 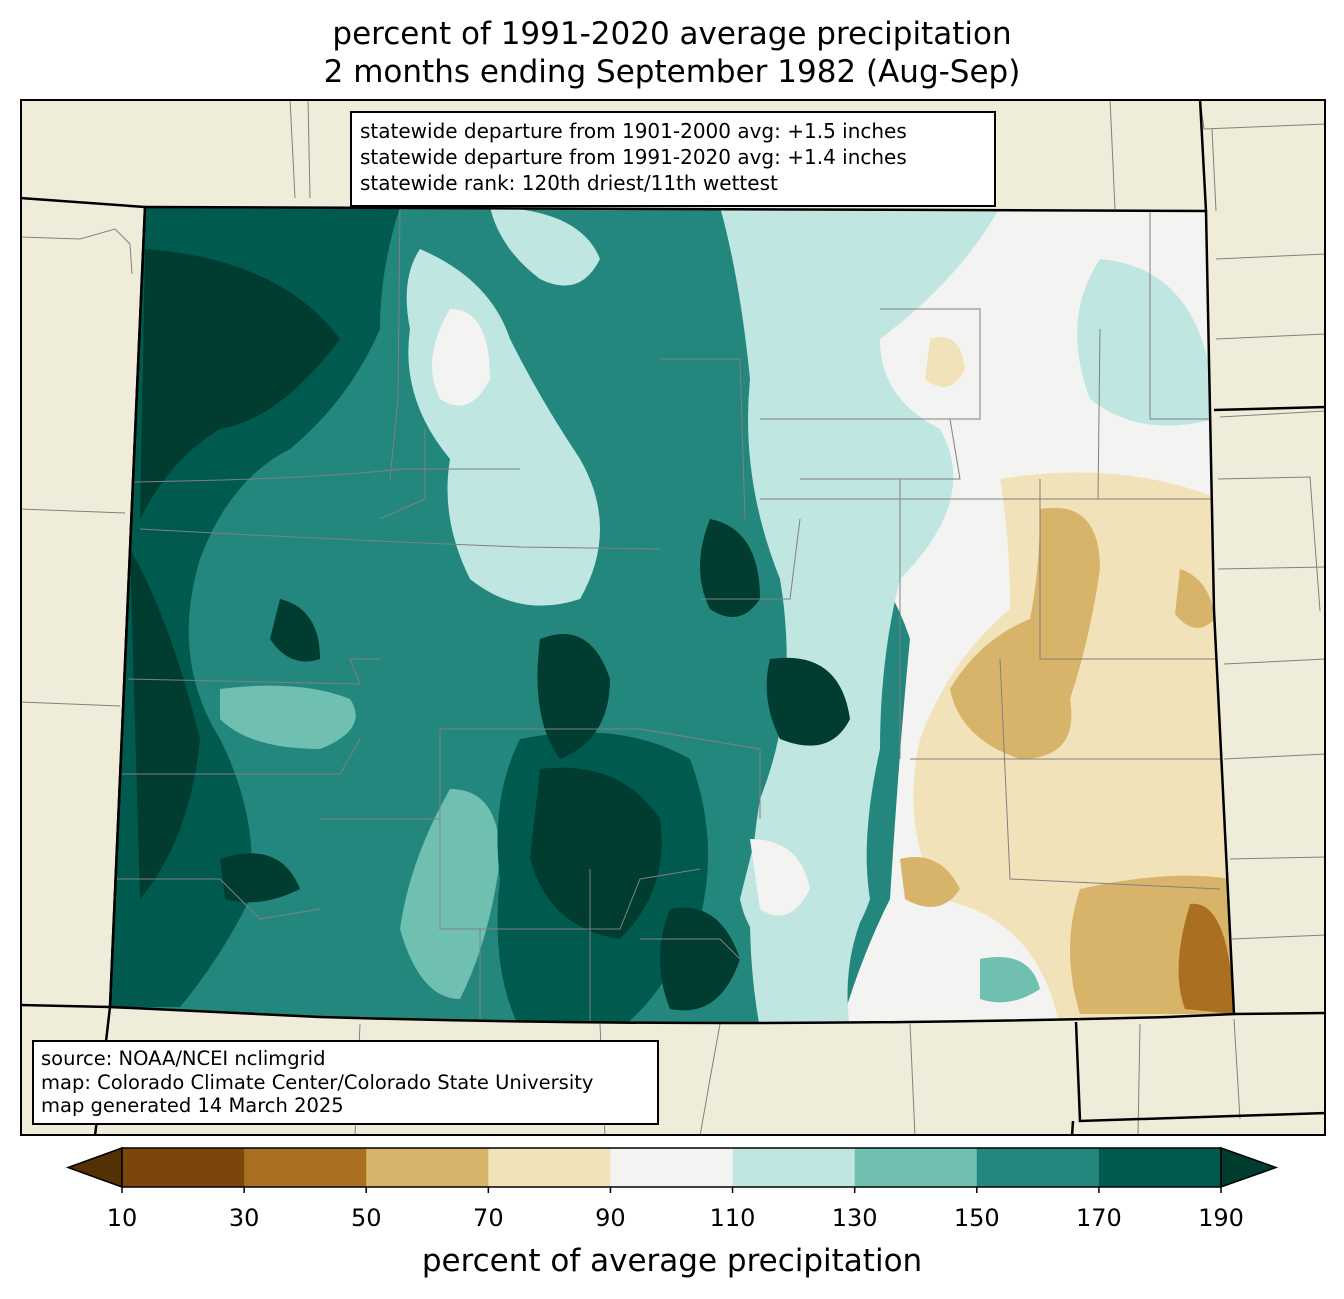 I want to click on colorbar-frame, so click(x=671, y=1167).